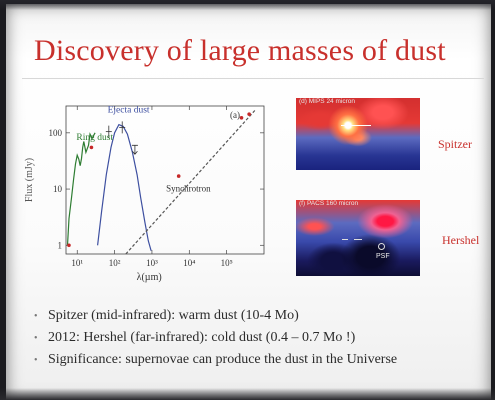  Describe the element at coordinates (329, 203) in the screenshot. I see `herschel-caption: (f) PACS 160 micron` at that location.